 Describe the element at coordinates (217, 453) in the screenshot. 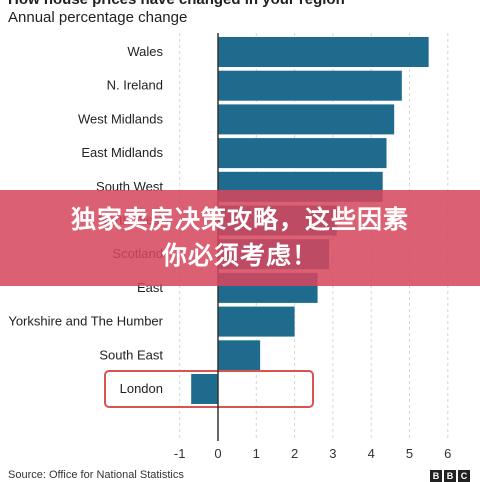

I see `x-tick-label: 0` at that location.